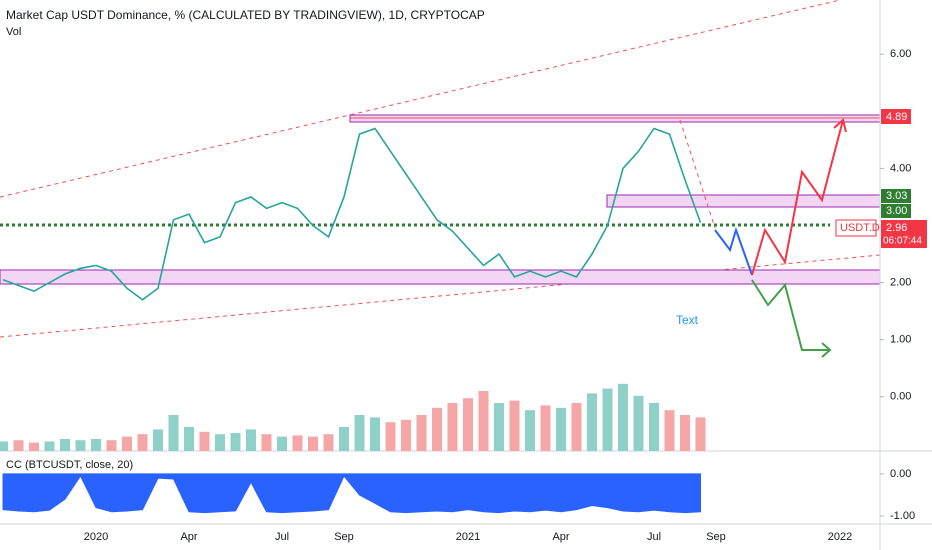 This screenshot has width=932, height=550. I want to click on annotation-text: Text, so click(687, 320).